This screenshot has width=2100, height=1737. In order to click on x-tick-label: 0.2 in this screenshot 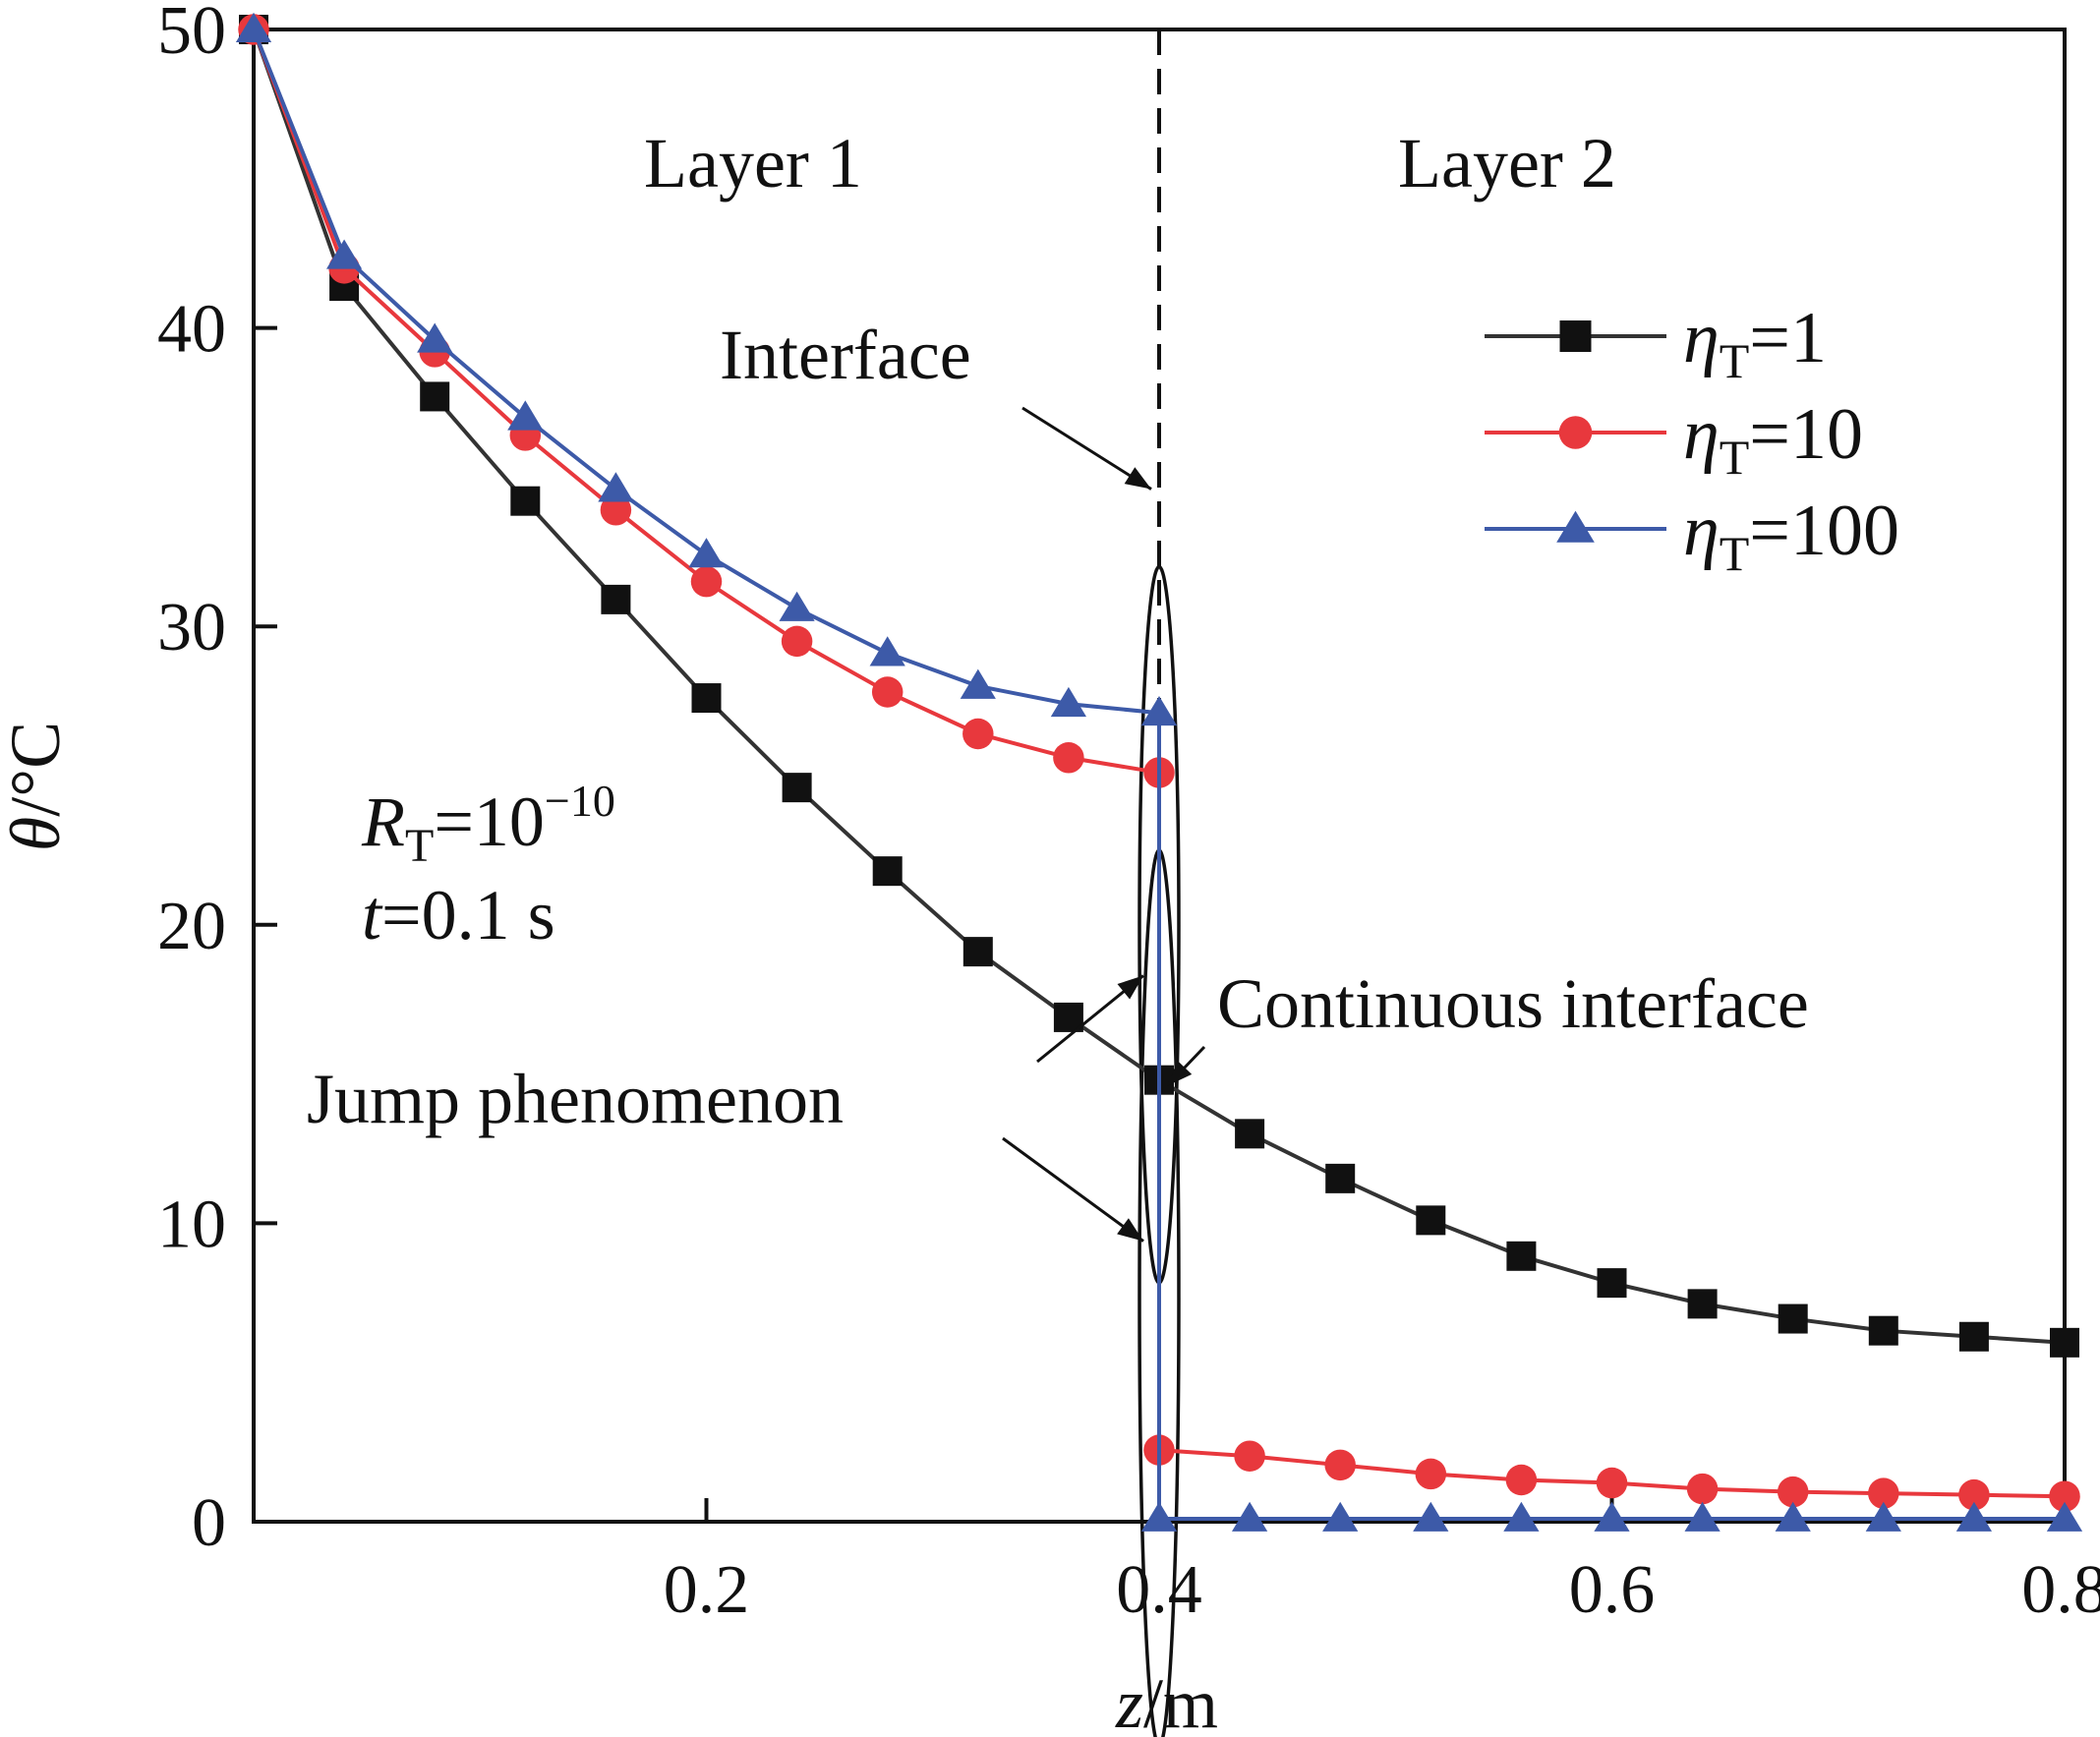, I will do `click(707, 1590)`.